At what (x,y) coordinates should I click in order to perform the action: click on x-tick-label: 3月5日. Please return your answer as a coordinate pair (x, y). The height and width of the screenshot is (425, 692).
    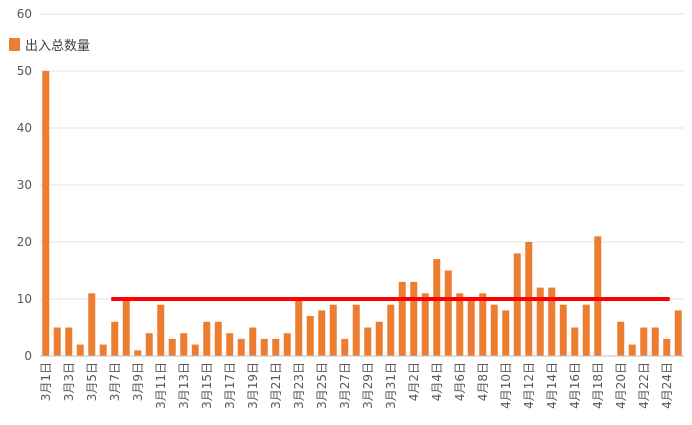
    Looking at the image, I should click on (92, 381).